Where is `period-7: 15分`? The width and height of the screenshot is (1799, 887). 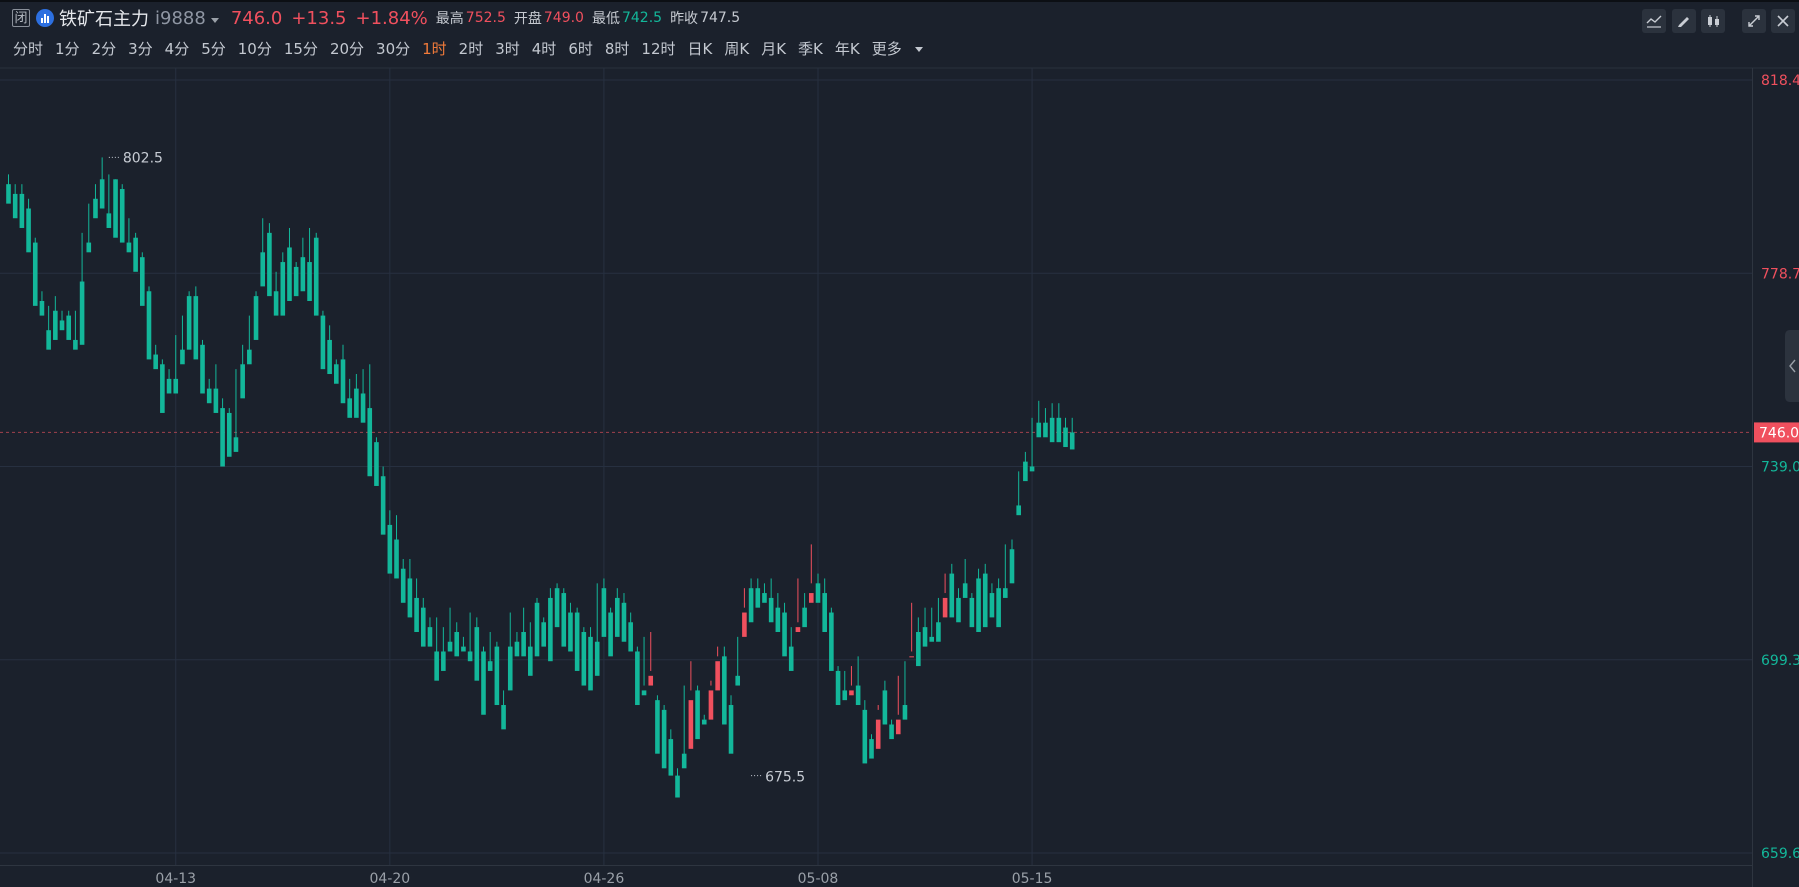 period-7: 15分 is located at coordinates (300, 48).